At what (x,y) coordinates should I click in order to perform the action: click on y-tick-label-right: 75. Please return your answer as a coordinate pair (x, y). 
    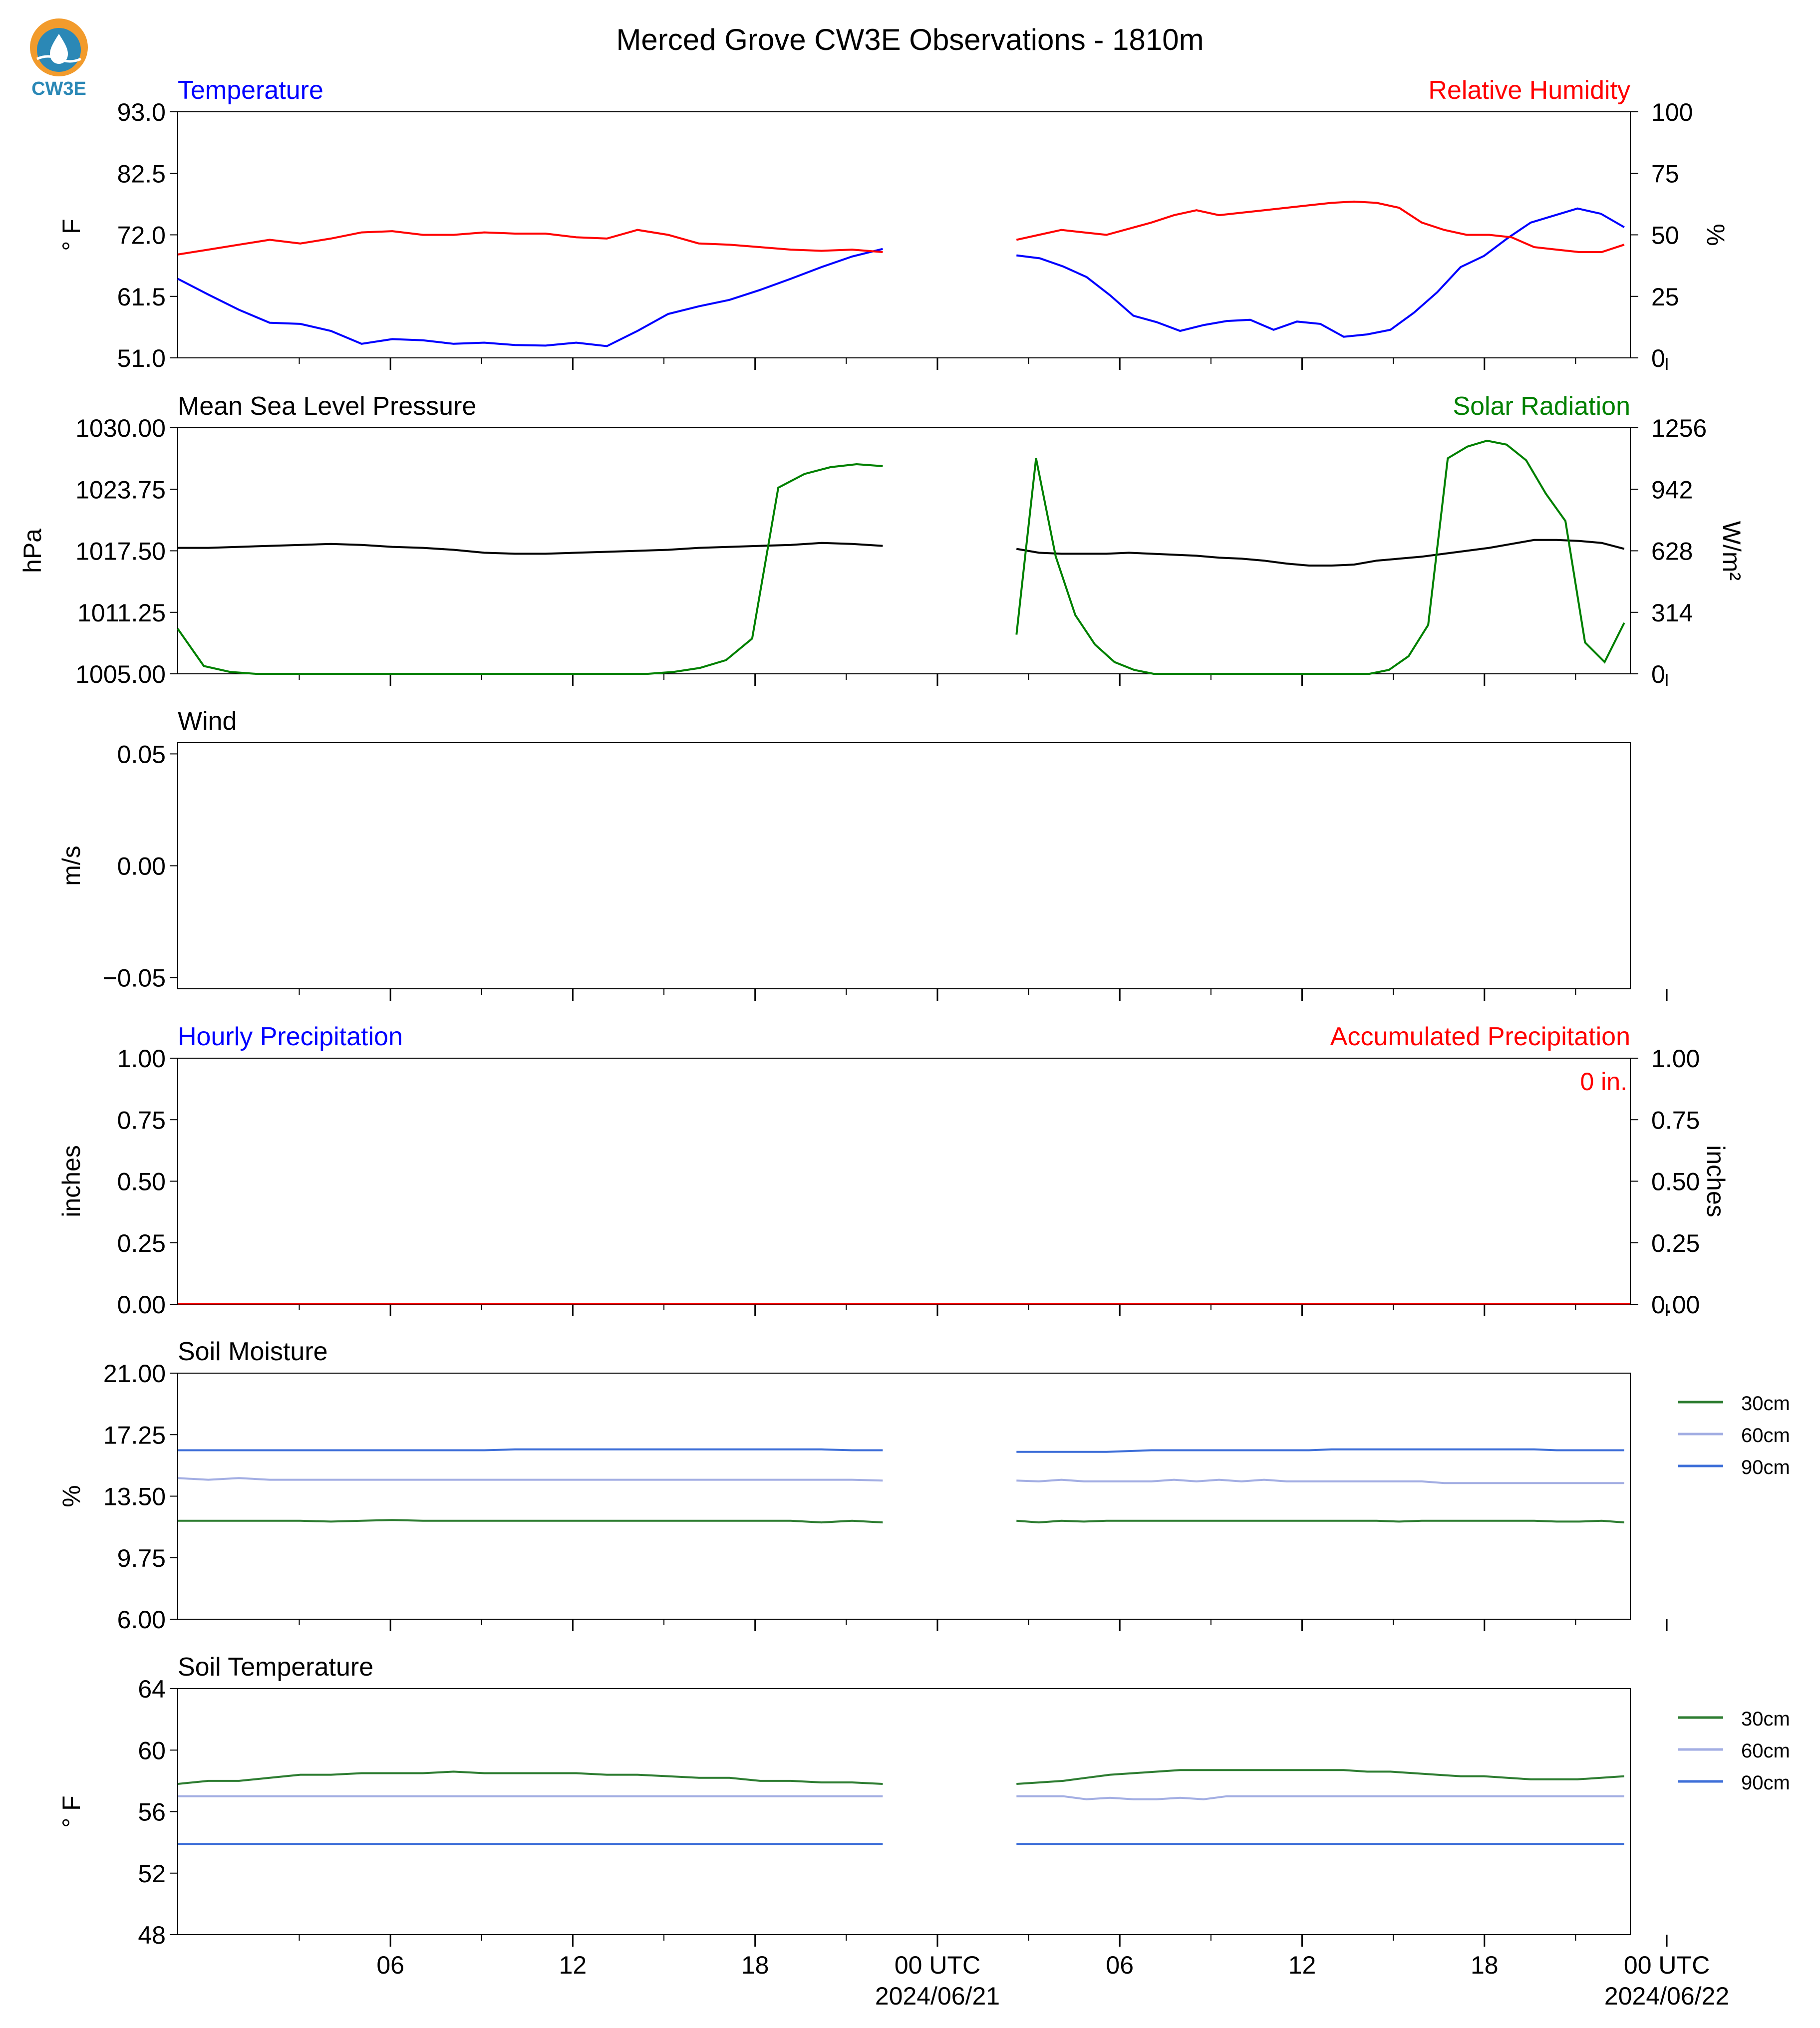
    Looking at the image, I should click on (1665, 174).